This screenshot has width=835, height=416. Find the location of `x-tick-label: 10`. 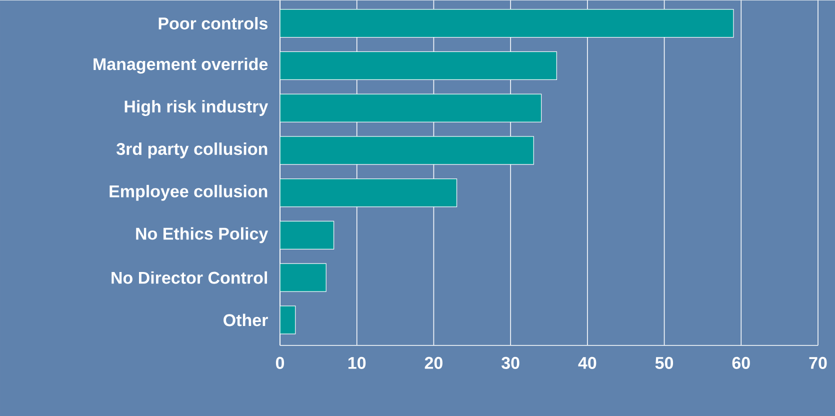

x-tick-label: 10 is located at coordinates (357, 362).